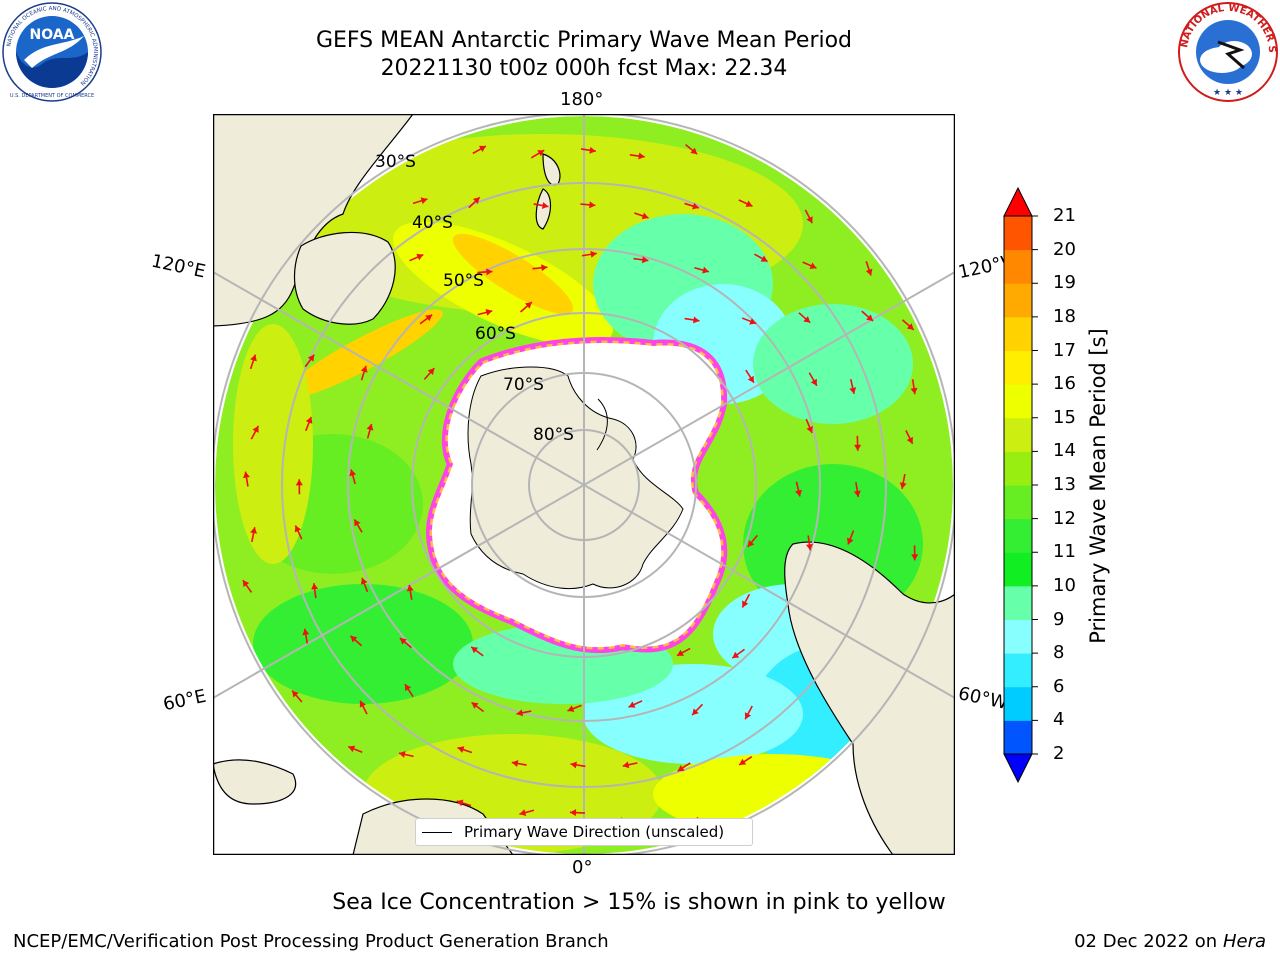 The height and width of the screenshot is (960, 1280). Describe the element at coordinates (1228, 52) in the screenshot. I see `nws-logo: NATIONAL WEATHER SERVICE ★ ★ ★` at that location.